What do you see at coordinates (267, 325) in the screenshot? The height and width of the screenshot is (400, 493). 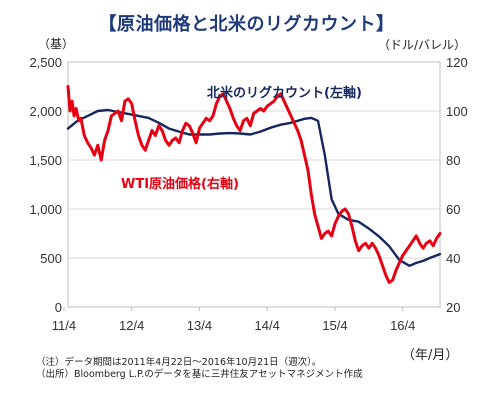 I see `x-tick-label: 14/4` at bounding box center [267, 325].